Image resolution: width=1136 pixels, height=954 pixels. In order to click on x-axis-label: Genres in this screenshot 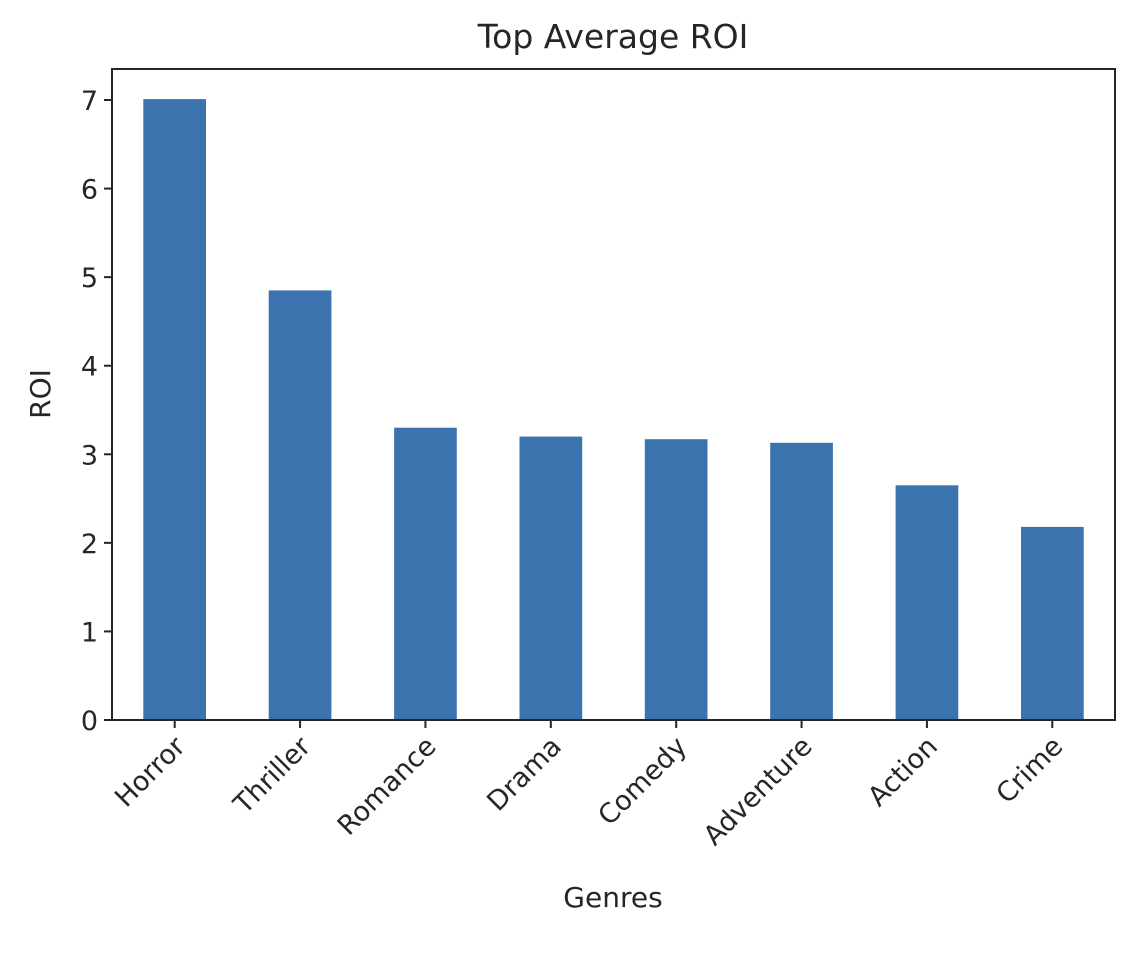, I will do `click(612, 897)`.